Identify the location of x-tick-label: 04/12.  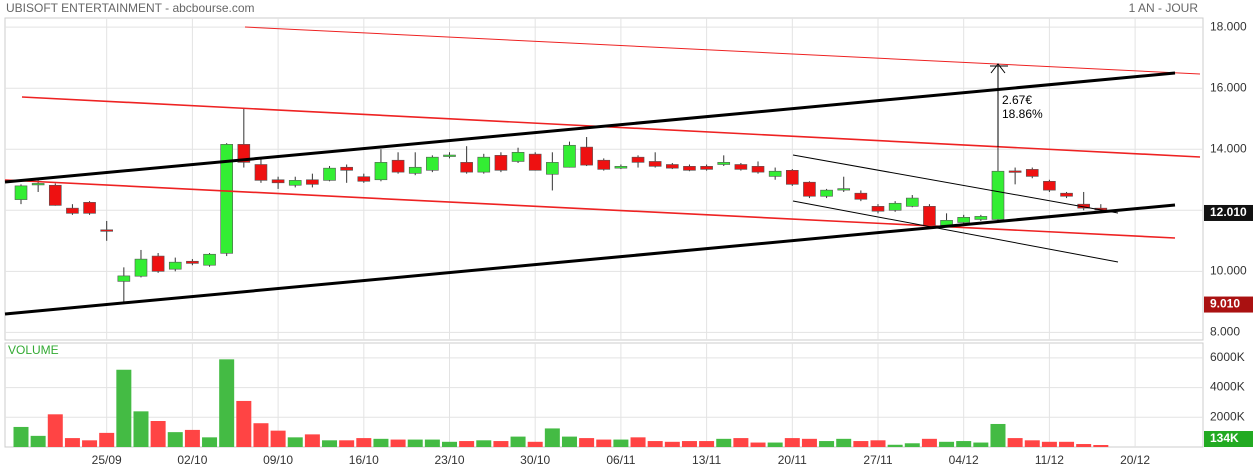
(964, 460).